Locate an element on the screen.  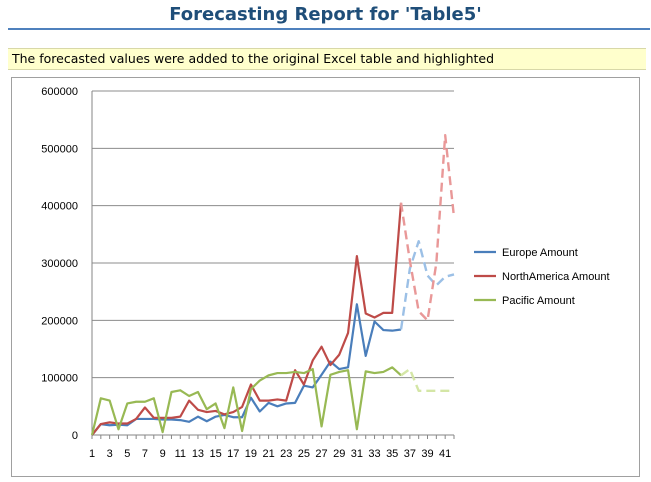
legend-label: Europe Amount is located at coordinates (540, 253).